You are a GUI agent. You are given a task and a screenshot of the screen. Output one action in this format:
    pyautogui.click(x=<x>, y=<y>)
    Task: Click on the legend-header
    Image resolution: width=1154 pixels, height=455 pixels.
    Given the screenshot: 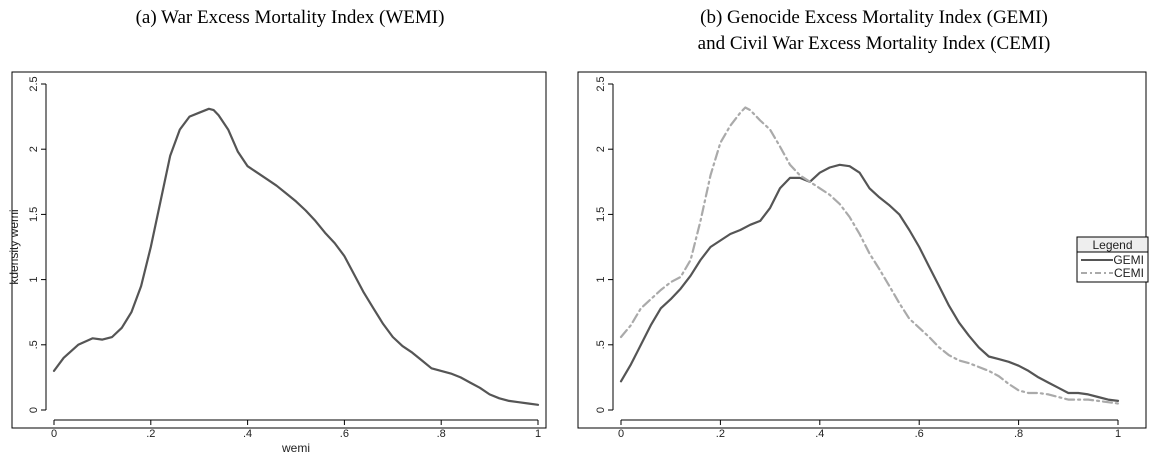 What is the action you would take?
    pyautogui.click(x=1112, y=244)
    